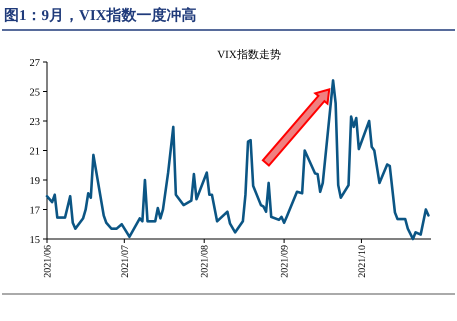 This screenshot has width=457, height=321. Describe the element at coordinates (362, 261) in the screenshot. I see `x-tick-label: 2021/10` at that location.